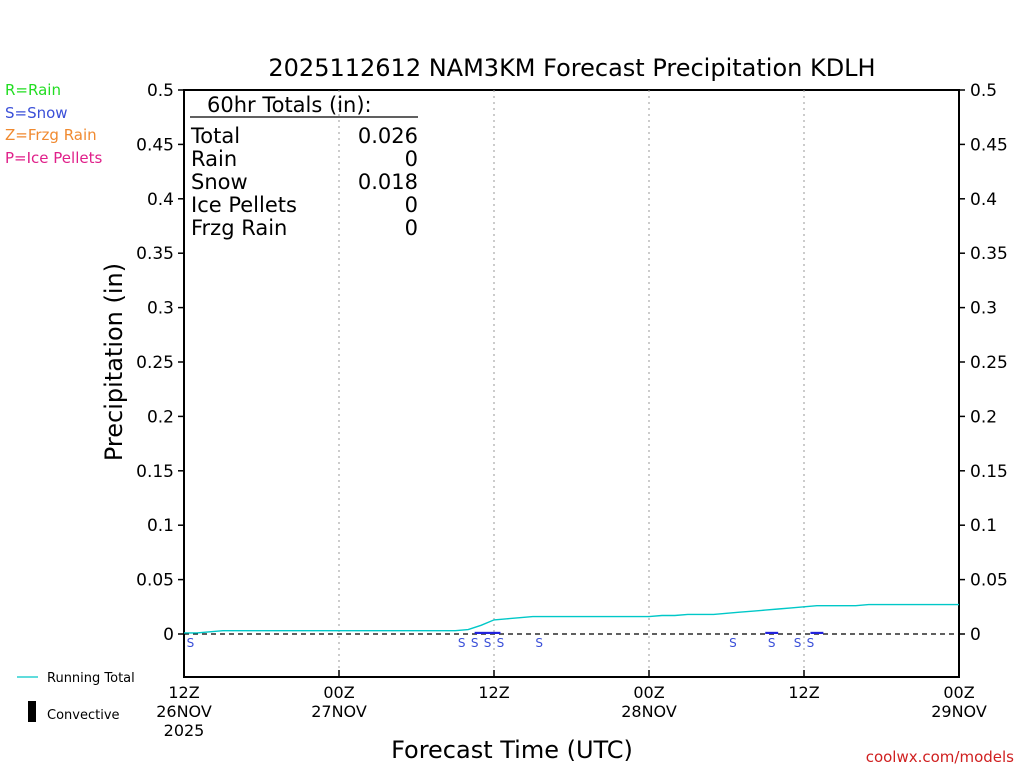 The width and height of the screenshot is (1024, 768). Describe the element at coordinates (411, 228) in the screenshot. I see `totals-value-4: 0` at that location.